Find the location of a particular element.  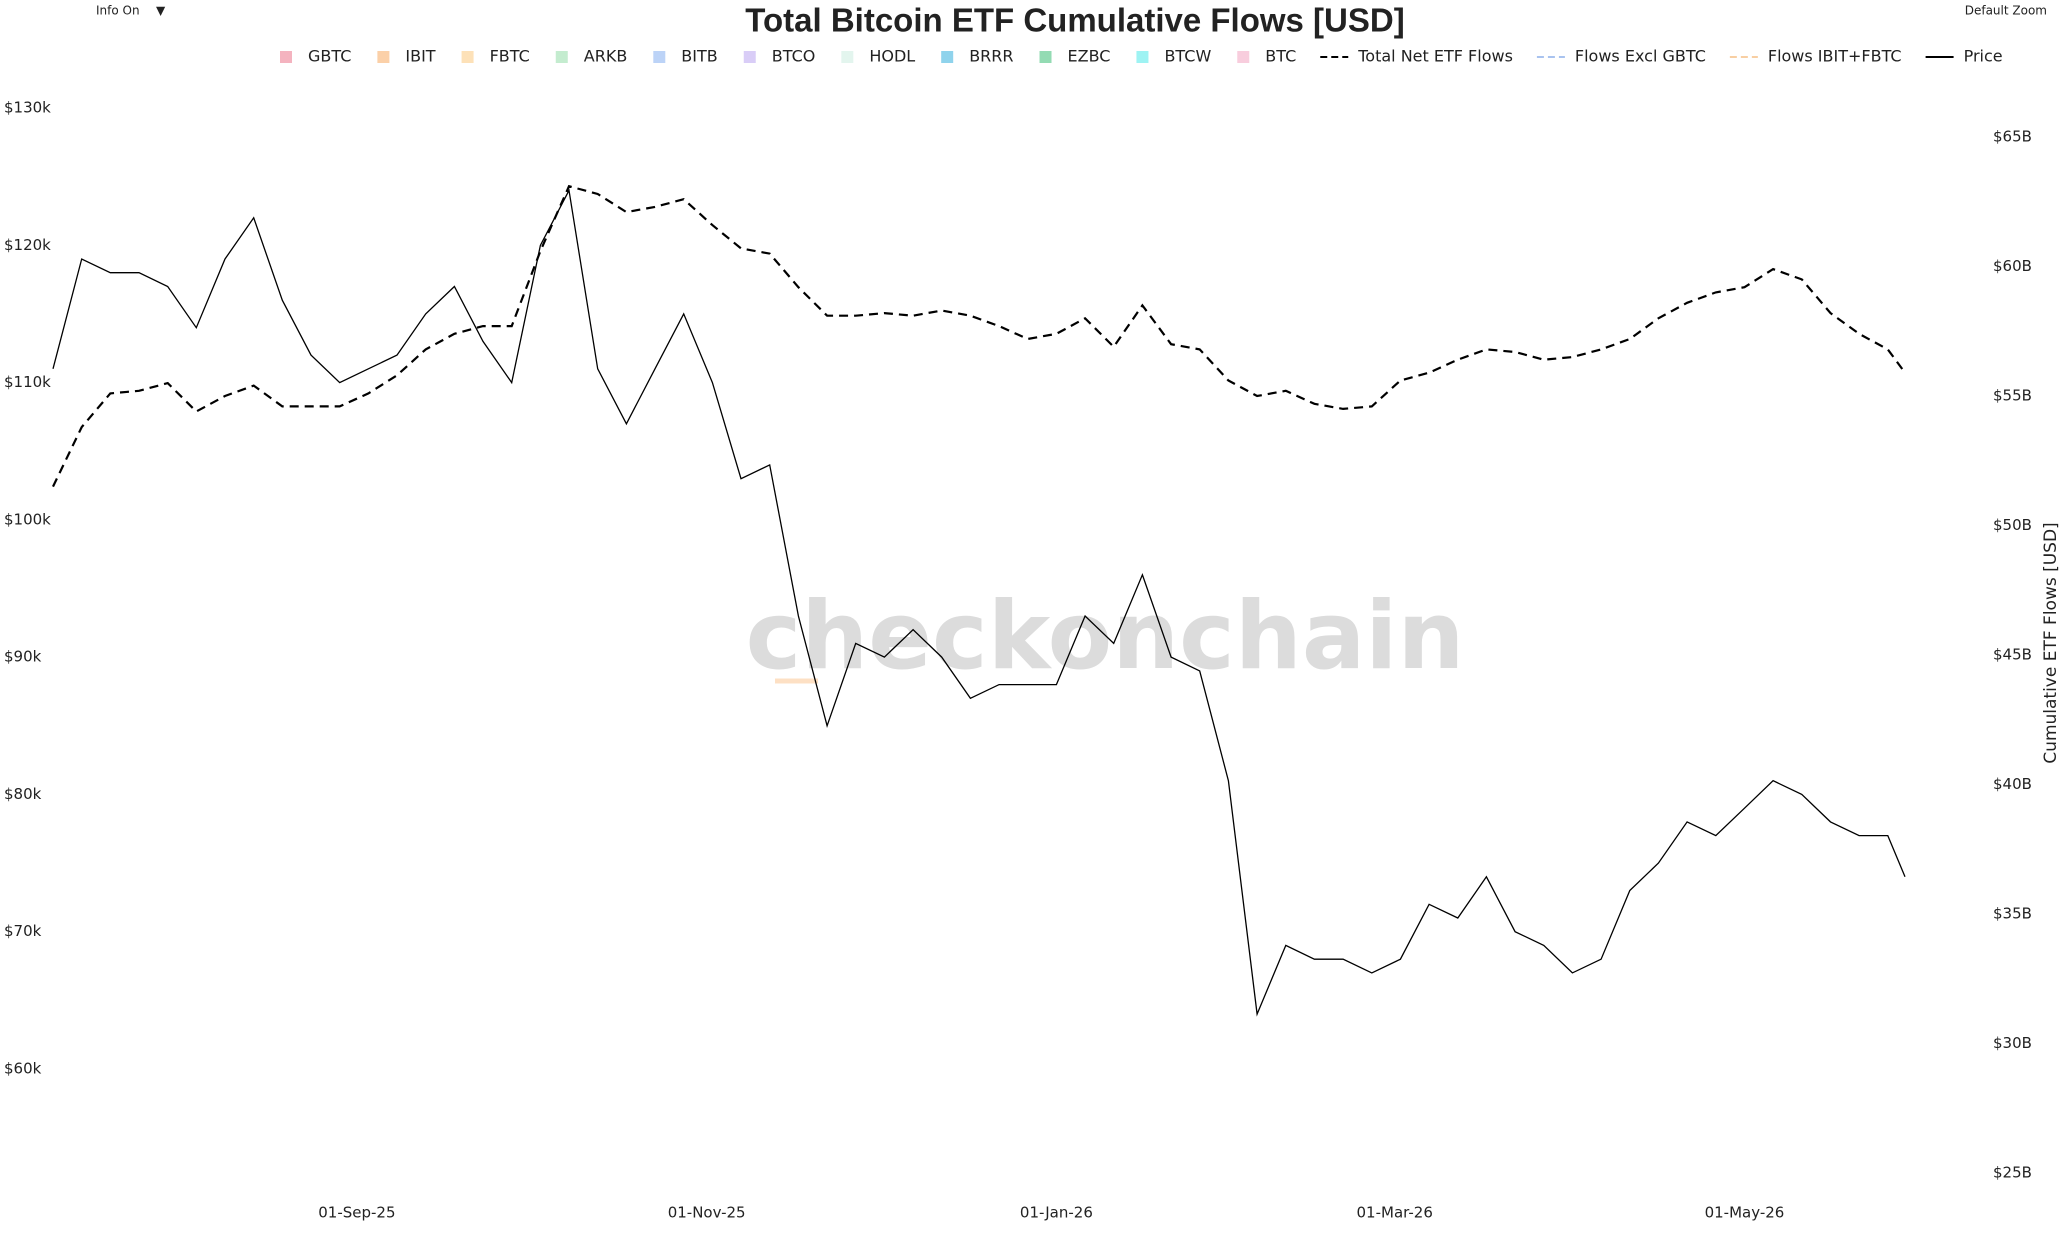

legend-label: GBTC is located at coordinates (329, 56).